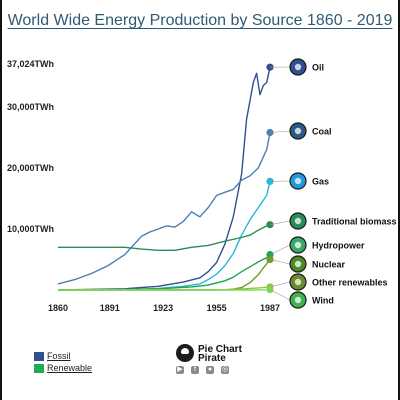  What do you see at coordinates (323, 301) in the screenshot?
I see `series-label: Wind` at bounding box center [323, 301].